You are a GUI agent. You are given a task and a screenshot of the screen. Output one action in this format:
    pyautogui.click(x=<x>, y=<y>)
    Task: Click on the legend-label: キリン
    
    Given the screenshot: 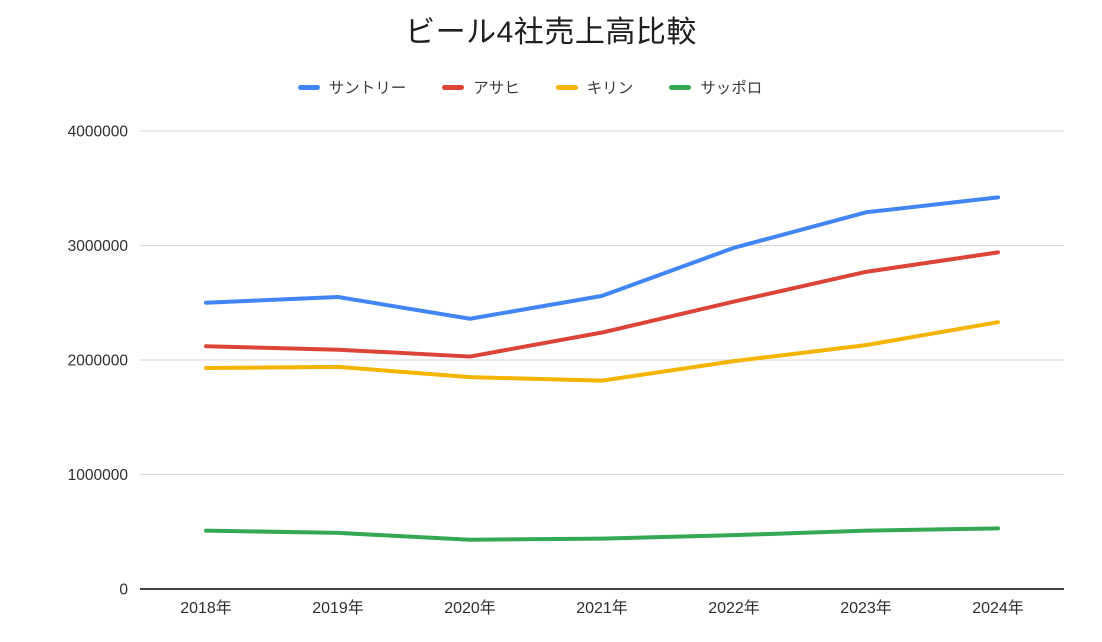 What is the action you would take?
    pyautogui.click(x=610, y=88)
    